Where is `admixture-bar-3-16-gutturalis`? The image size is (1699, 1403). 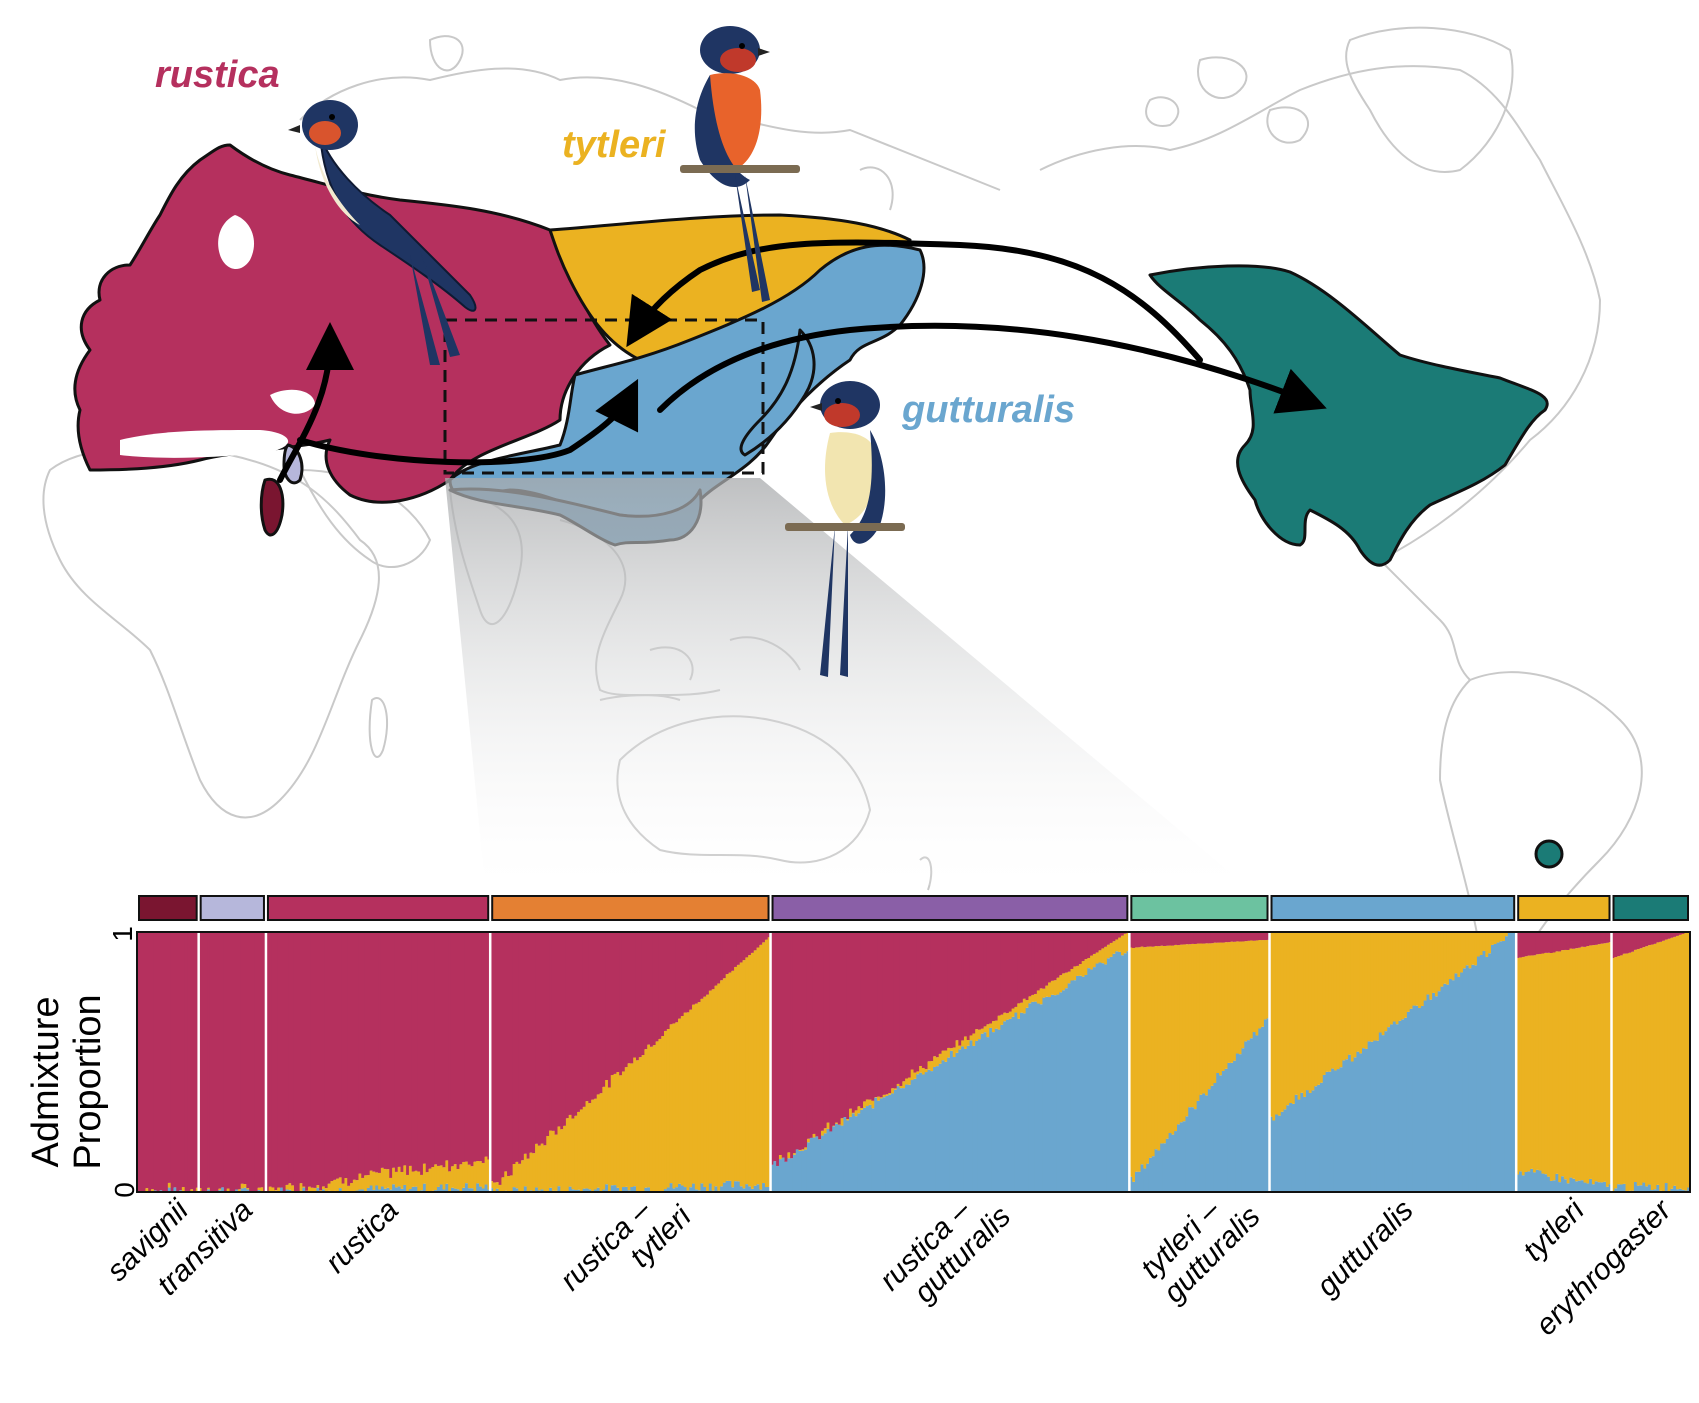
admixture-bar-3-16-gutturalis is located at coordinates (537, 1189).